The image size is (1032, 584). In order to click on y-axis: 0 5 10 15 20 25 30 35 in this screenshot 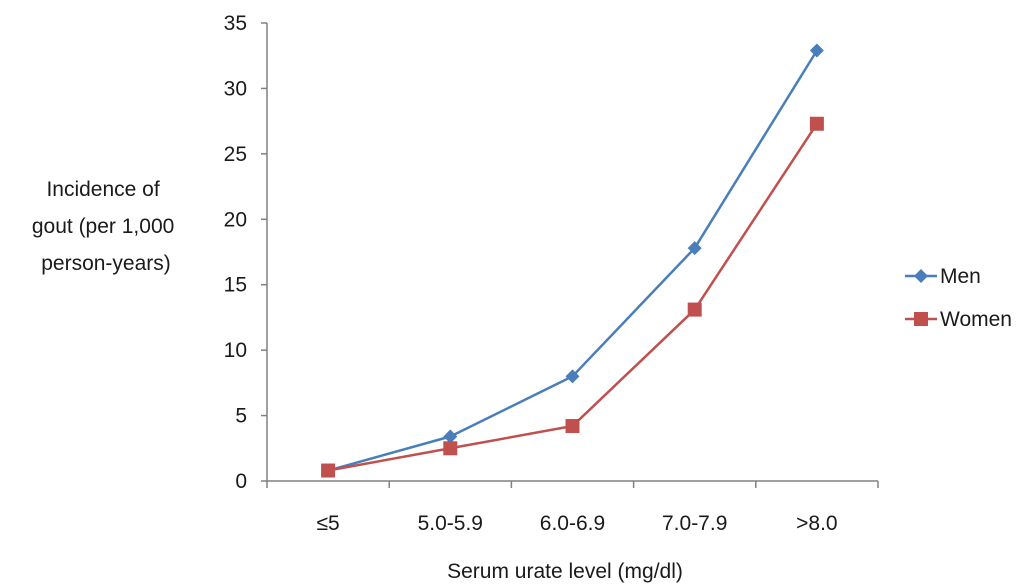, I will do `click(246, 252)`.